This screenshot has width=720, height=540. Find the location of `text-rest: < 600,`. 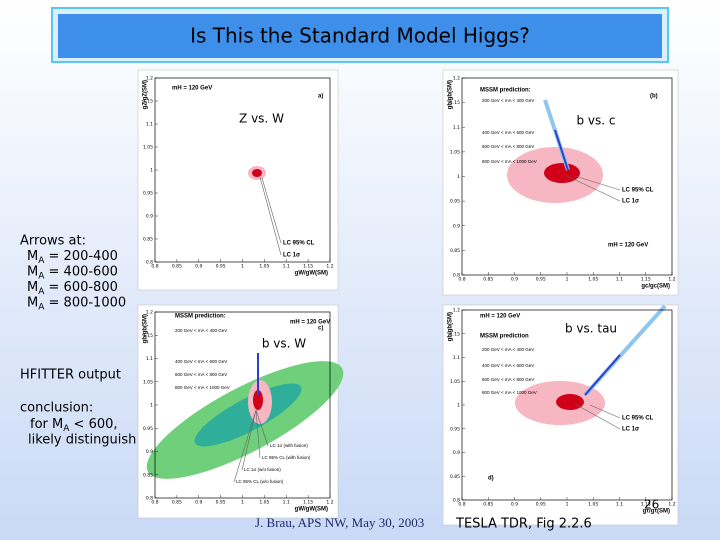

text-rest: < 600, is located at coordinates (93, 424).